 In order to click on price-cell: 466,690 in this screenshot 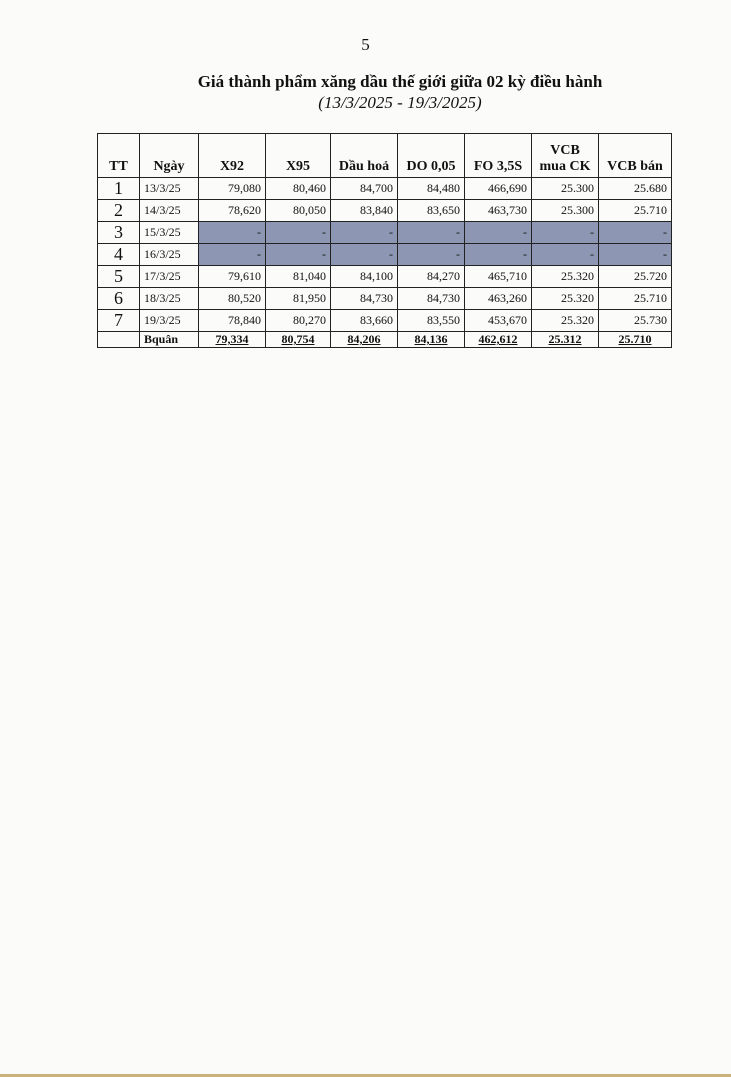, I will do `click(498, 188)`.